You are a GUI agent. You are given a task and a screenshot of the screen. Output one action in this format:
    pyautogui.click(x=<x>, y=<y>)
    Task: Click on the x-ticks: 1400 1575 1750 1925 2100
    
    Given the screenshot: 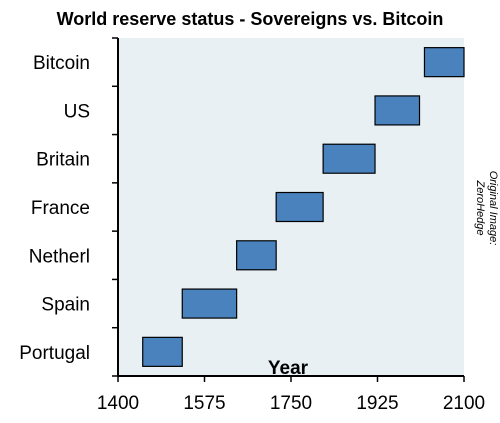 What is the action you would take?
    pyautogui.click(x=291, y=395)
    